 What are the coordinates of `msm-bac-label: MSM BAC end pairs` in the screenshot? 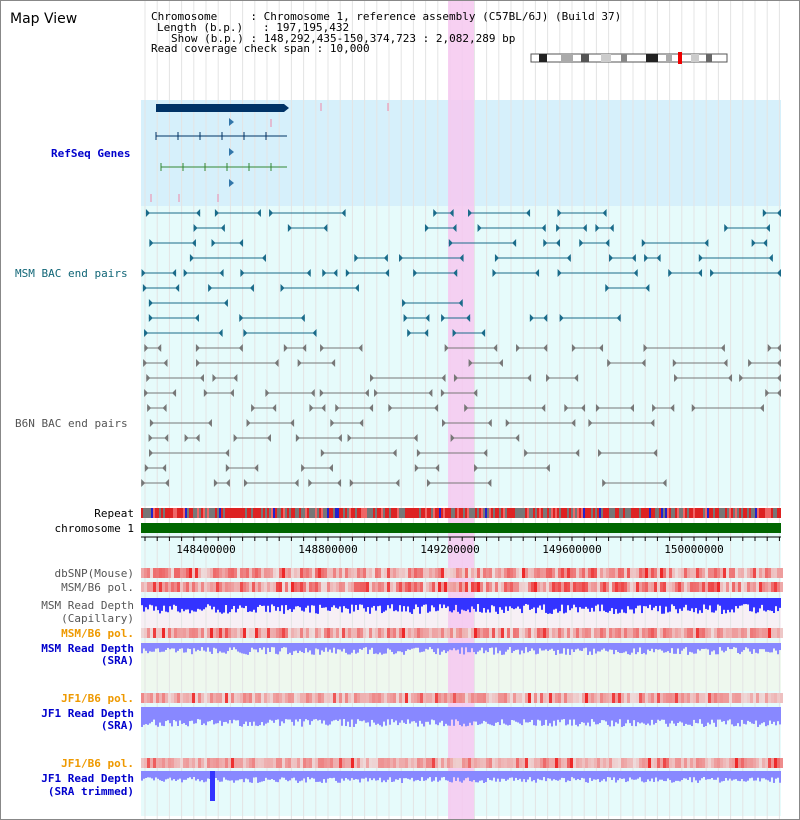 It's located at (71, 273).